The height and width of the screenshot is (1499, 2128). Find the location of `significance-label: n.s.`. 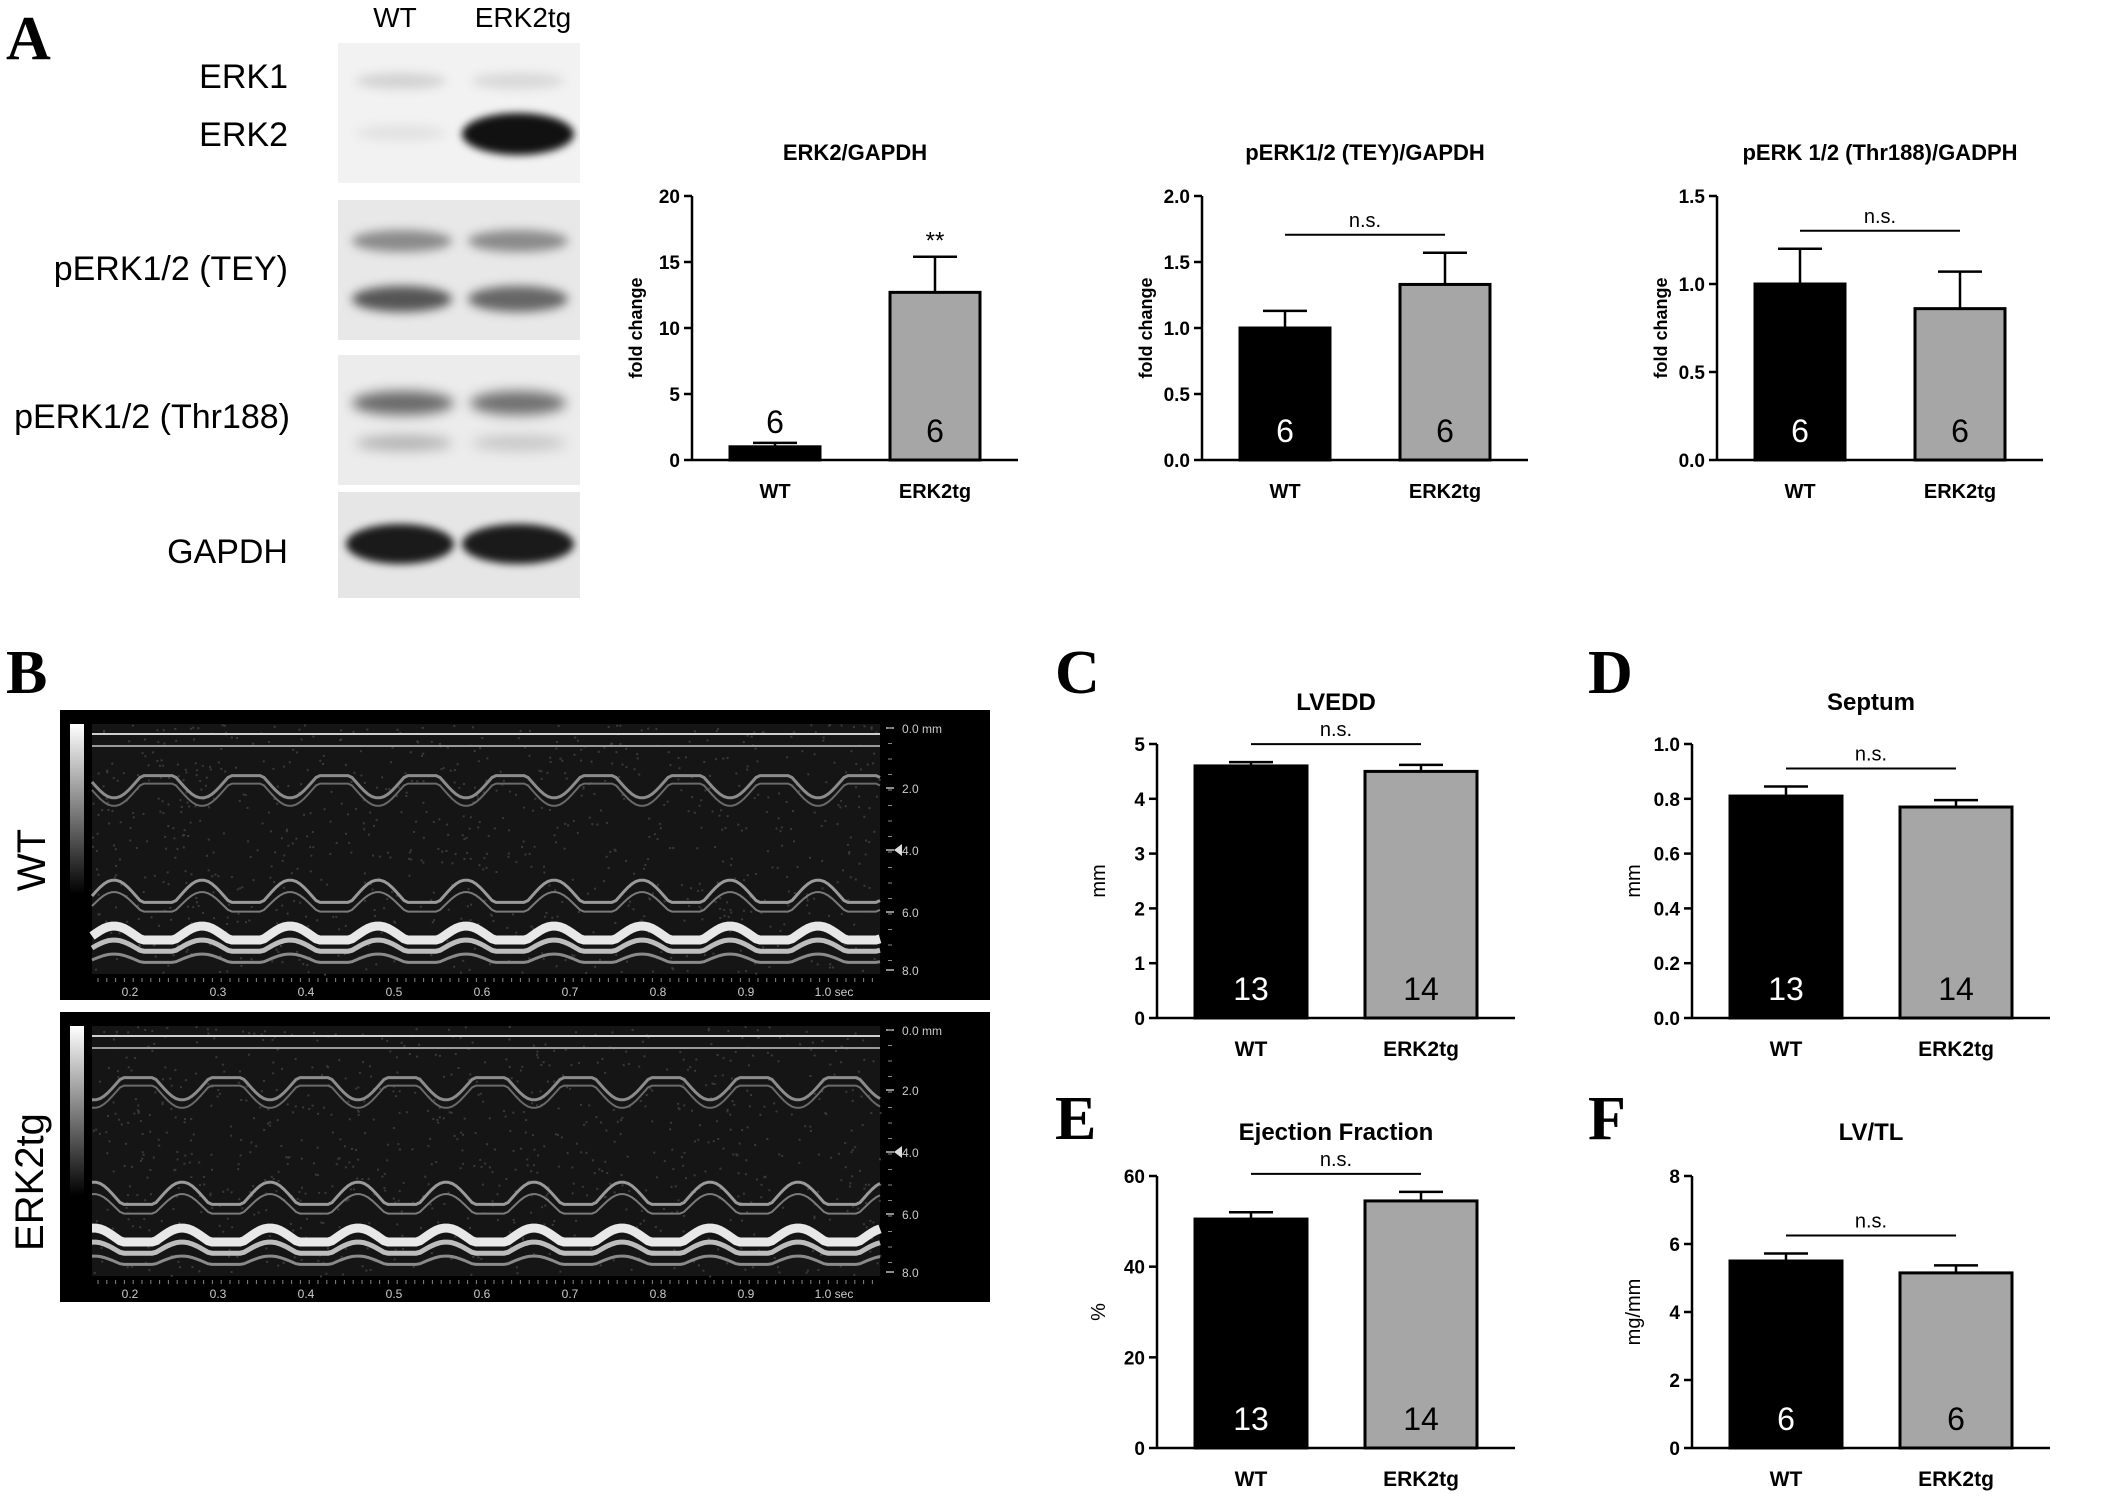

significance-label: n.s. is located at coordinates (1871, 754).